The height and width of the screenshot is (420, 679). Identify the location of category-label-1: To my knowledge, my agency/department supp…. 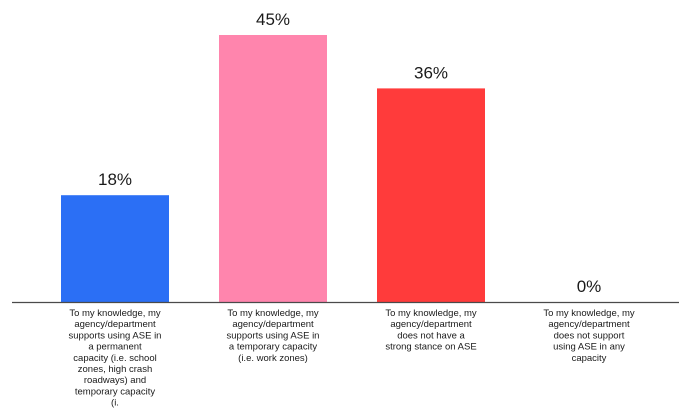
(115, 358).